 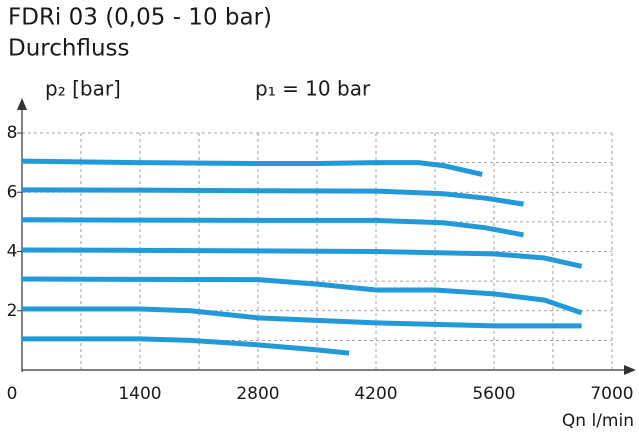 What do you see at coordinates (598, 421) in the screenshot?
I see `x-axis-label: Qn l/min` at bounding box center [598, 421].